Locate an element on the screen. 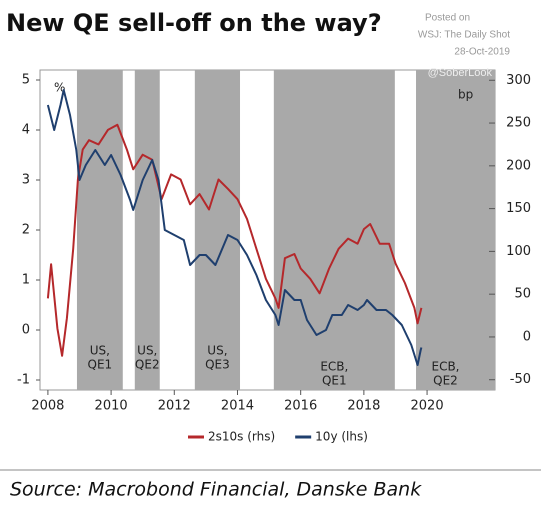 The height and width of the screenshot is (507, 541). x-tick-label: 2012 is located at coordinates (174, 406).